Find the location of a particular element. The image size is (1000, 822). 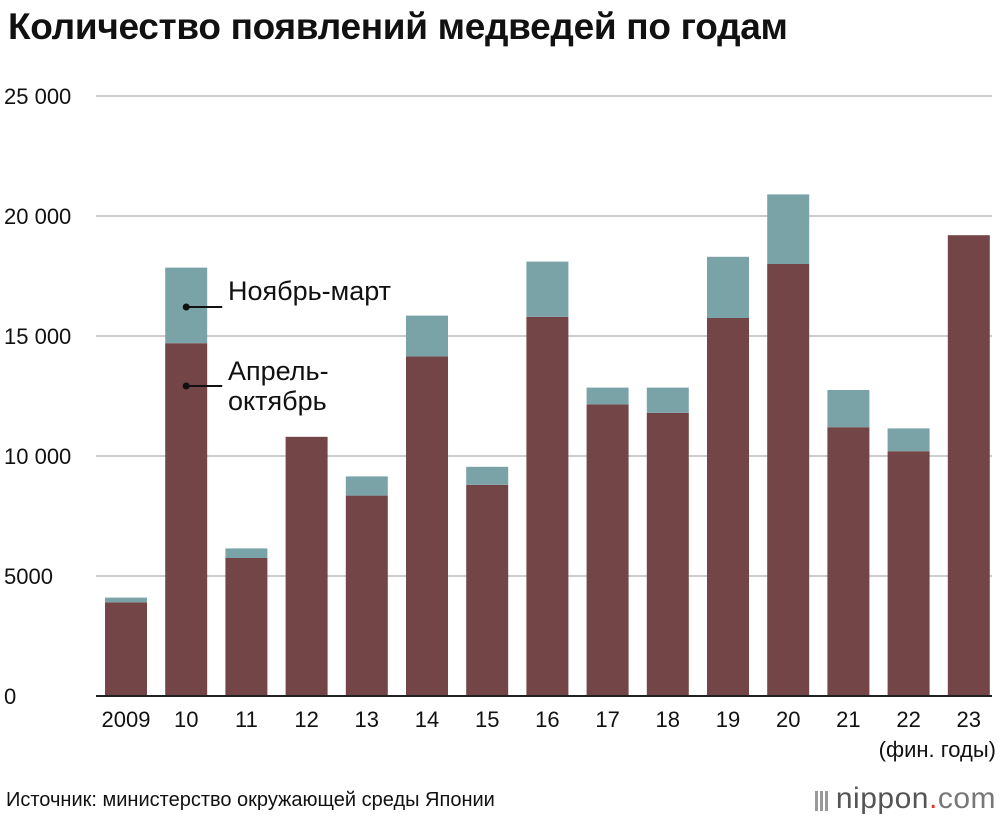

legend-markers is located at coordinates (202, 346).